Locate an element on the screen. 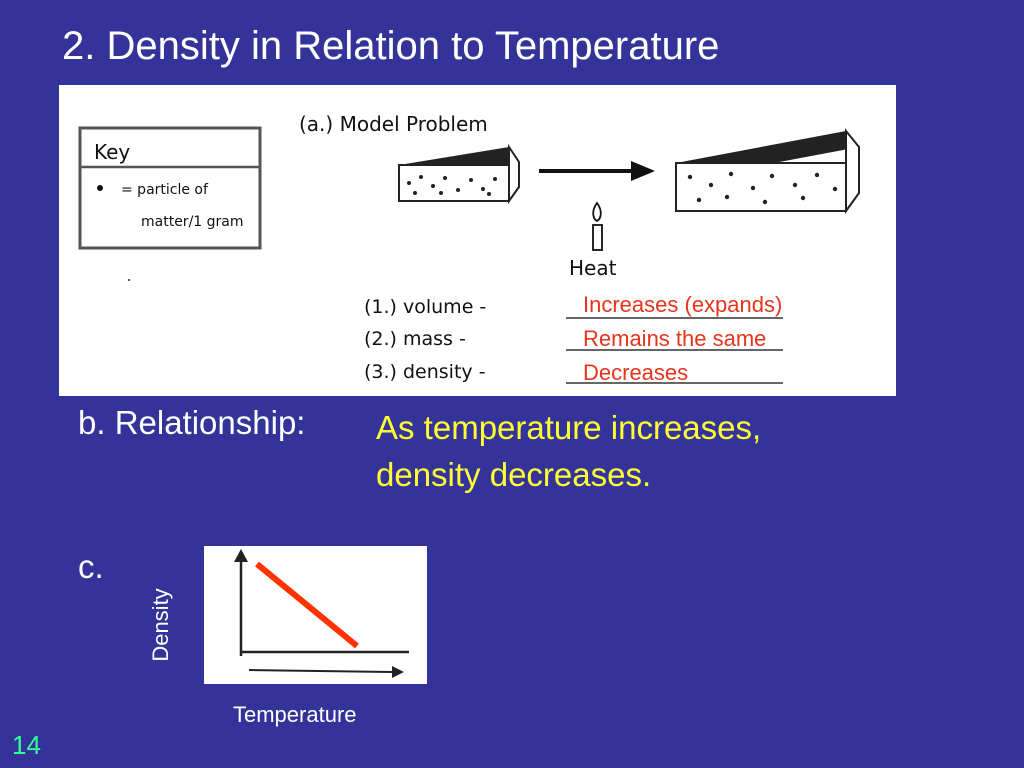 Image resolution: width=1024 pixels, height=768 pixels. x-axis-label: Temperature is located at coordinates (295, 714).